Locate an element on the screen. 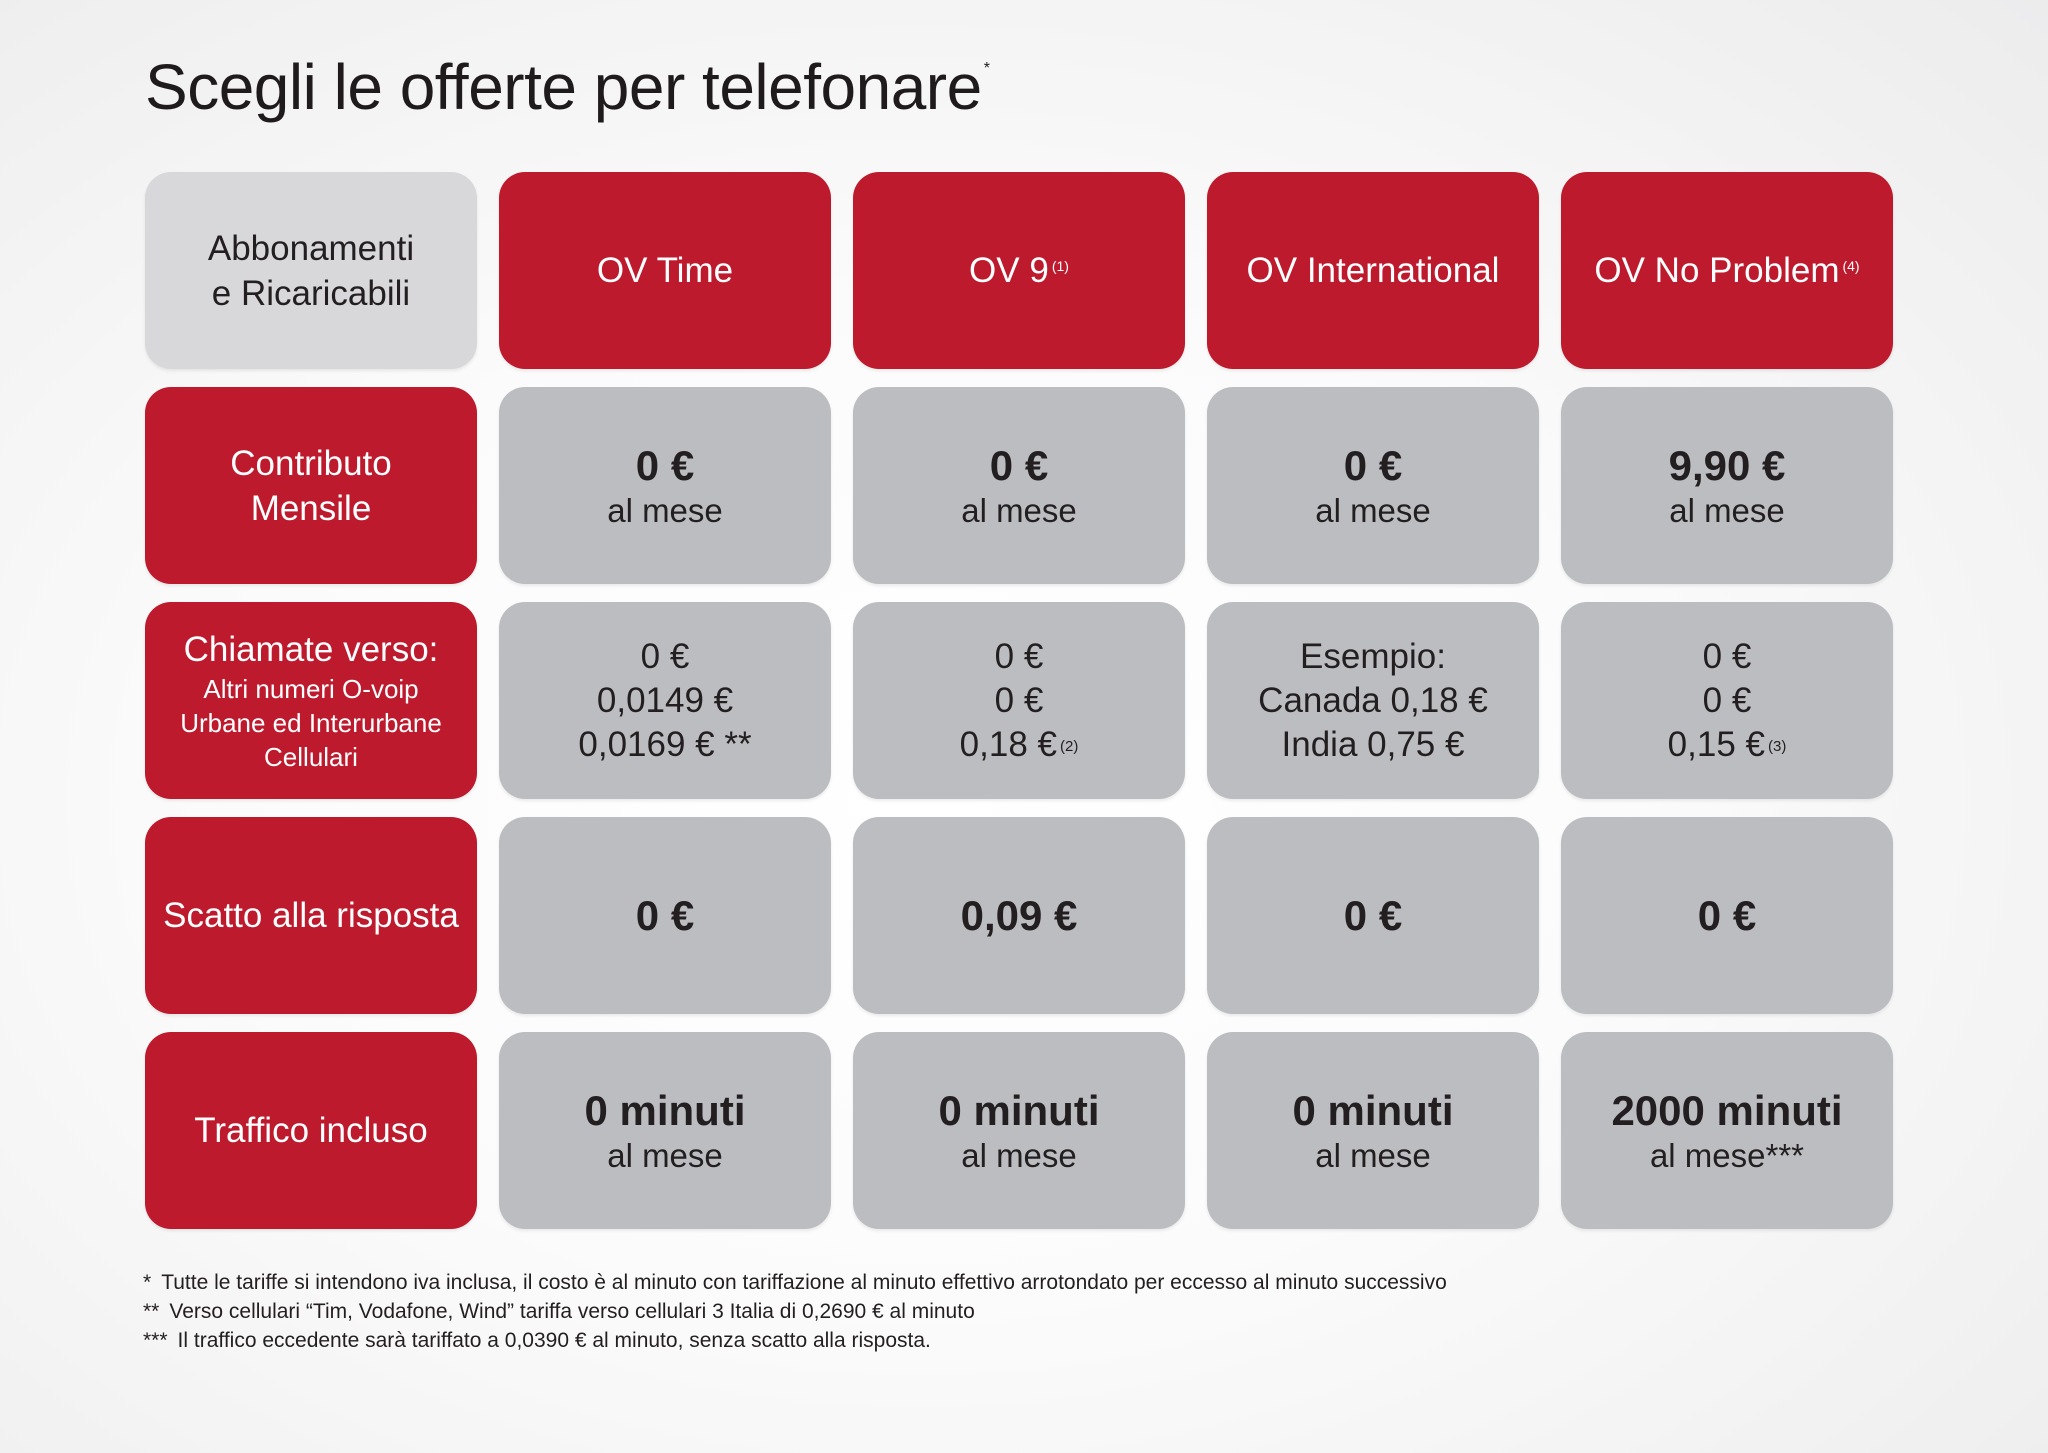 This screenshot has width=2048, height=1453. plan-note: (1) is located at coordinates (1060, 266).